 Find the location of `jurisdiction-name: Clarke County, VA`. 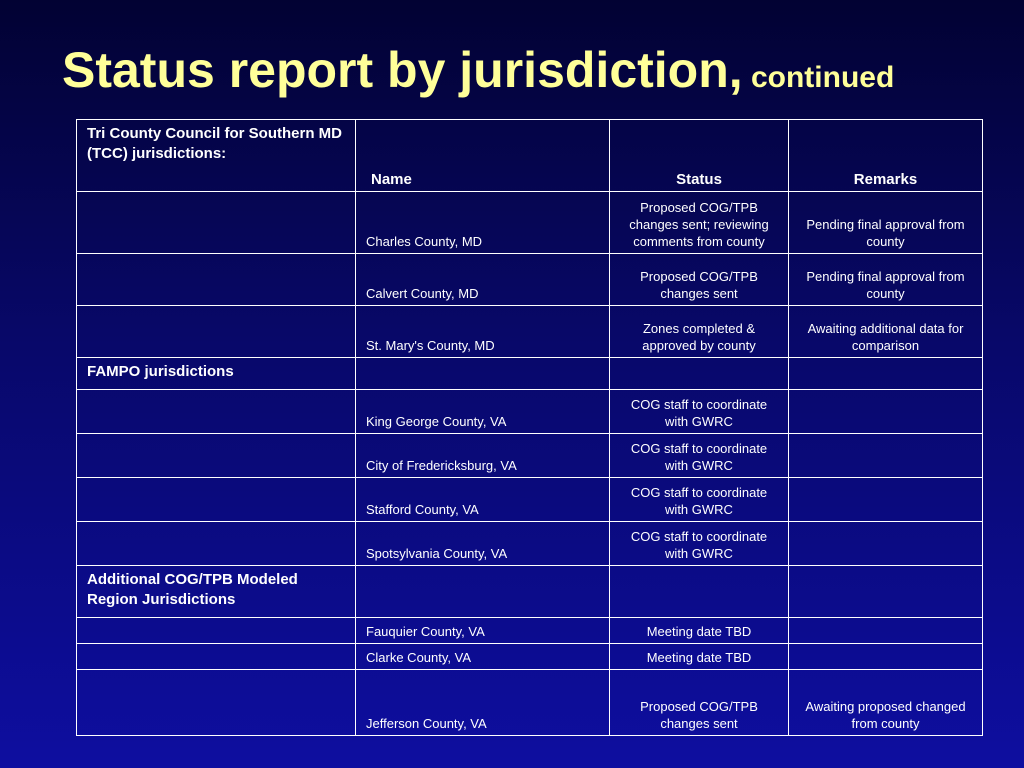

jurisdiction-name: Clarke County, VA is located at coordinates (482, 656).